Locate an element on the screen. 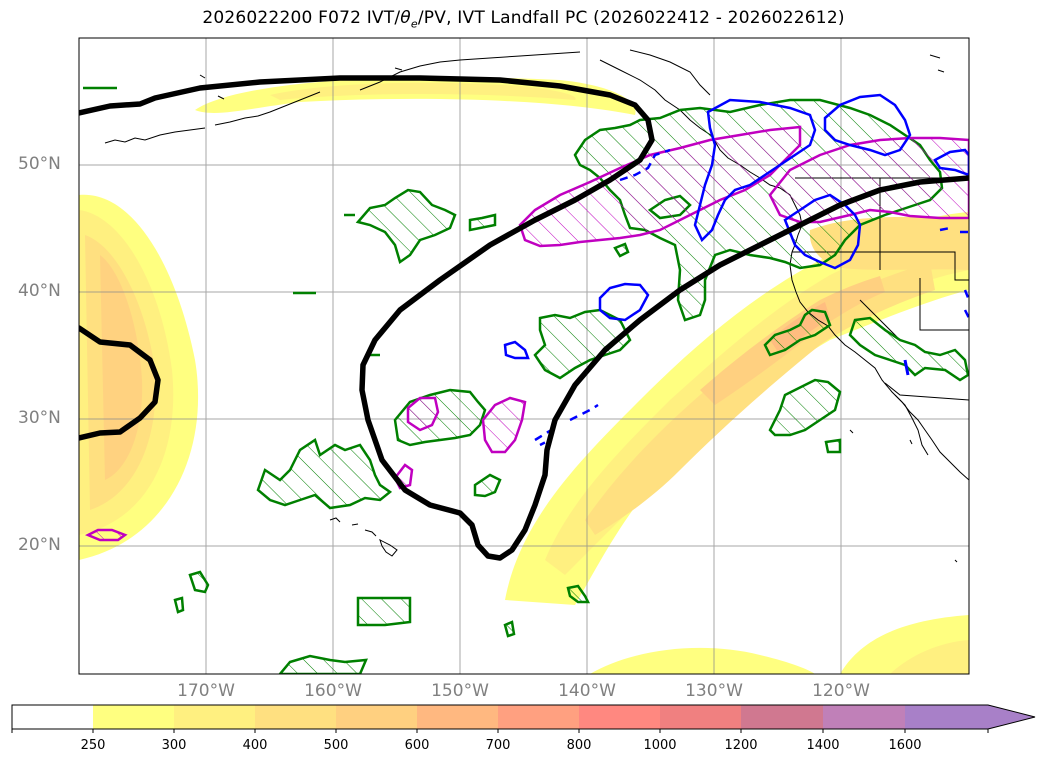 The width and height of the screenshot is (1047, 767). colorbar-tick-label: 600 is located at coordinates (417, 745).